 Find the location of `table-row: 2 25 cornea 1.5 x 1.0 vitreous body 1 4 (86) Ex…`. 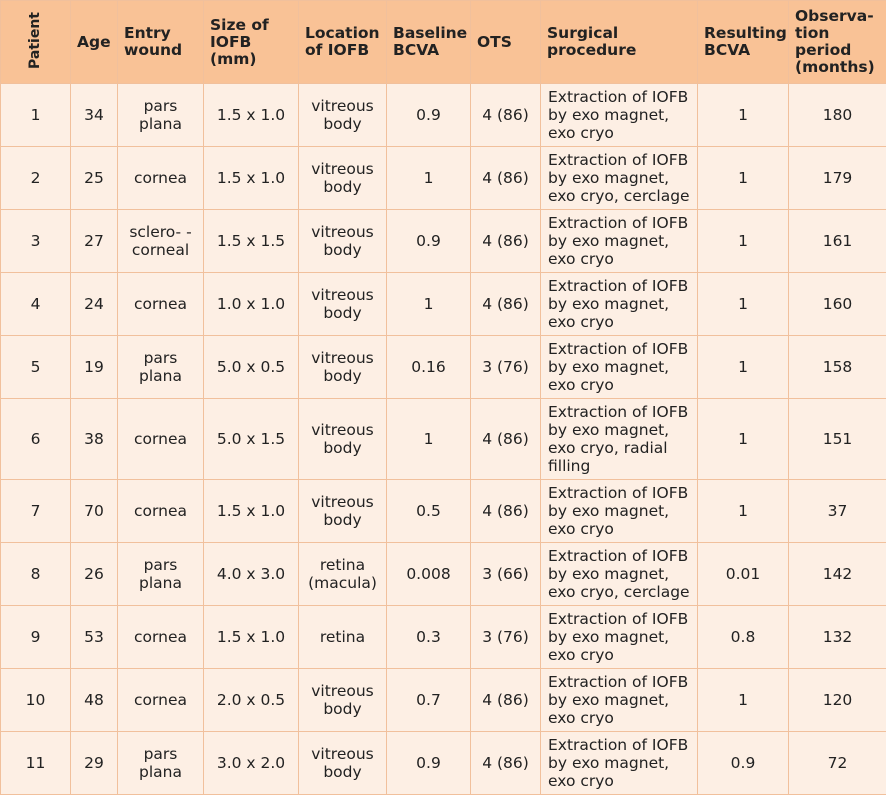

table-row: 2 25 cornea 1.5 x 1.0 vitreous body 1 4 (86) Ex… is located at coordinates (443, 178).